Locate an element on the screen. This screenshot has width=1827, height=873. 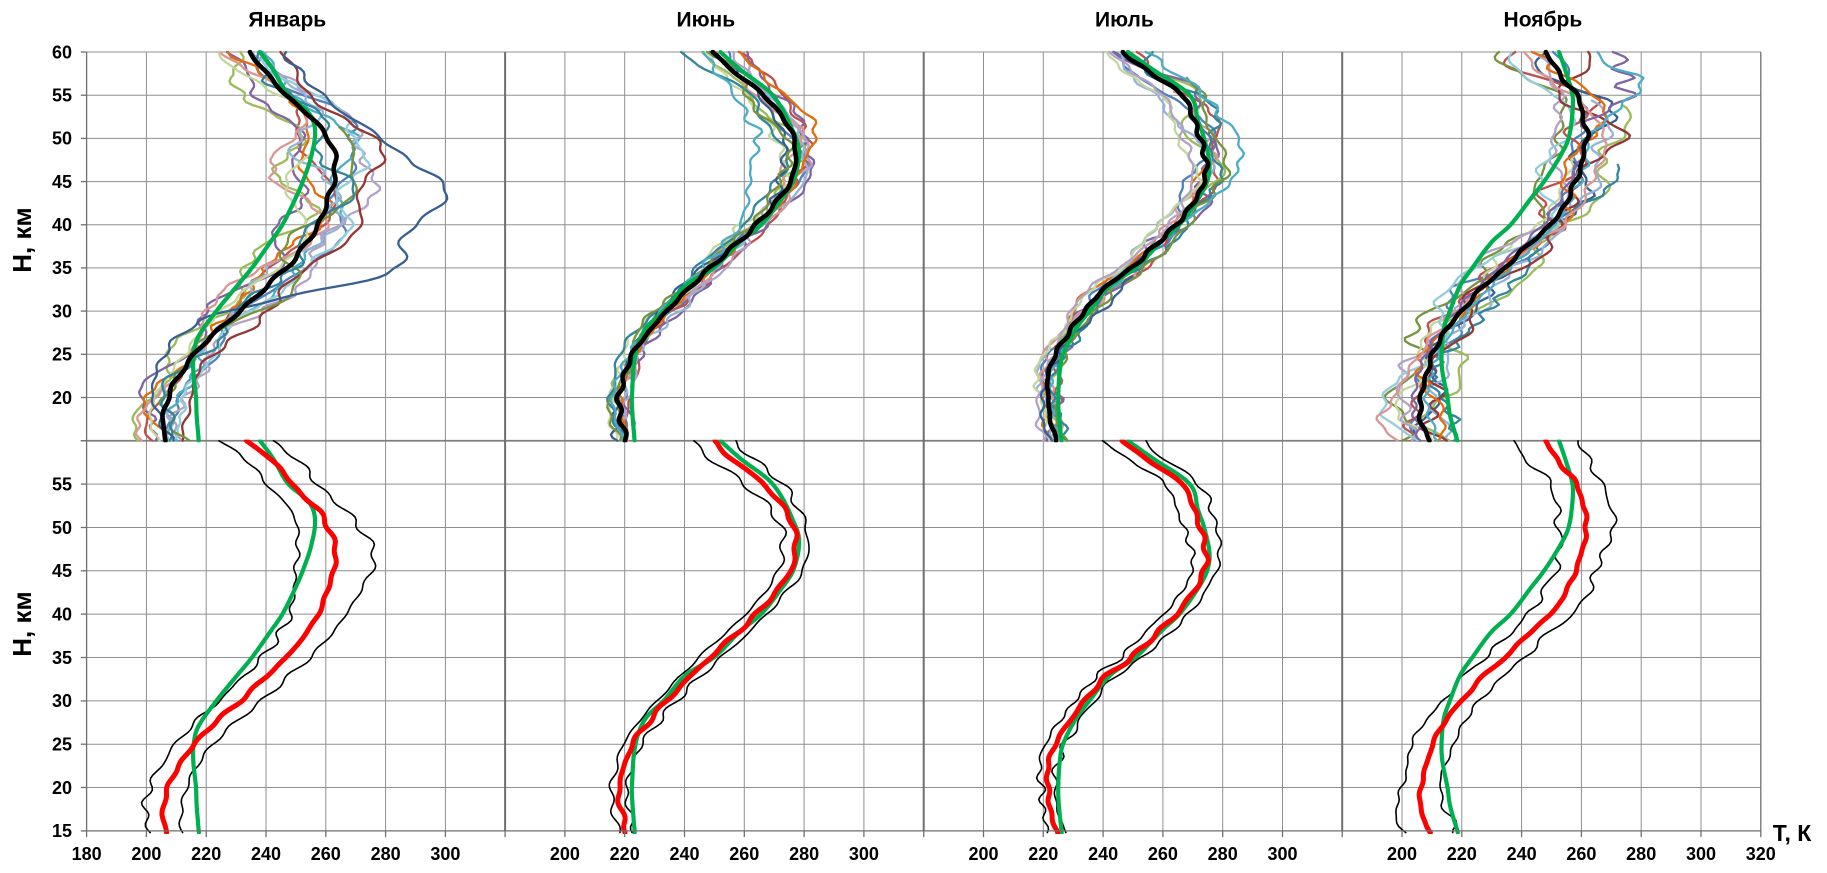
svg-text: Июль is located at coordinates (1124, 20).